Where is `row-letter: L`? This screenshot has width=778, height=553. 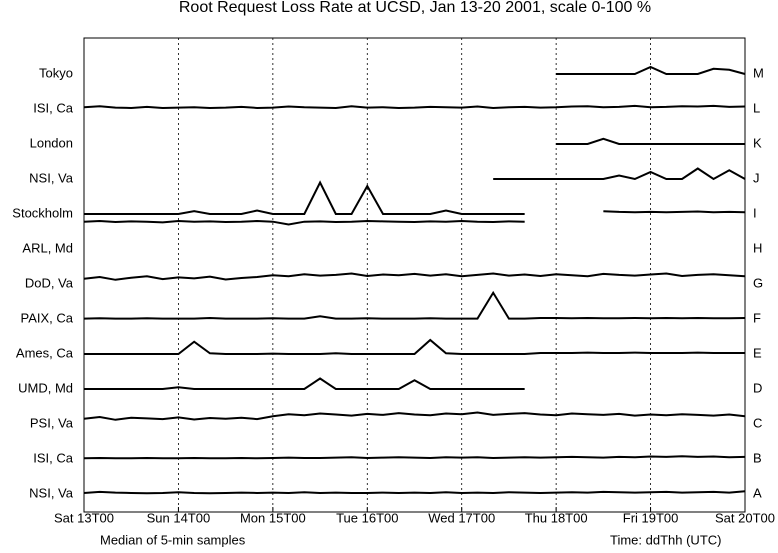 row-letter: L is located at coordinates (756, 107).